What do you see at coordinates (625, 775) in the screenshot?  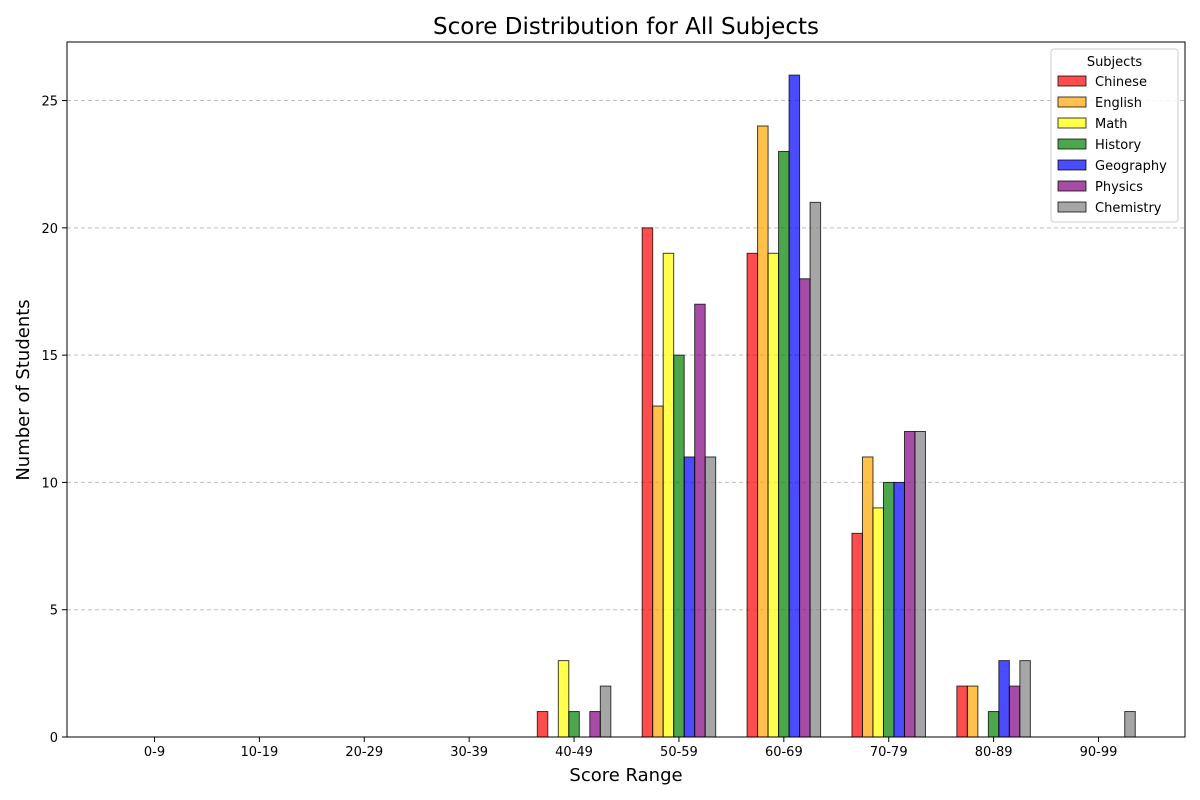 I see `x-axis-label: Score Range` at bounding box center [625, 775].